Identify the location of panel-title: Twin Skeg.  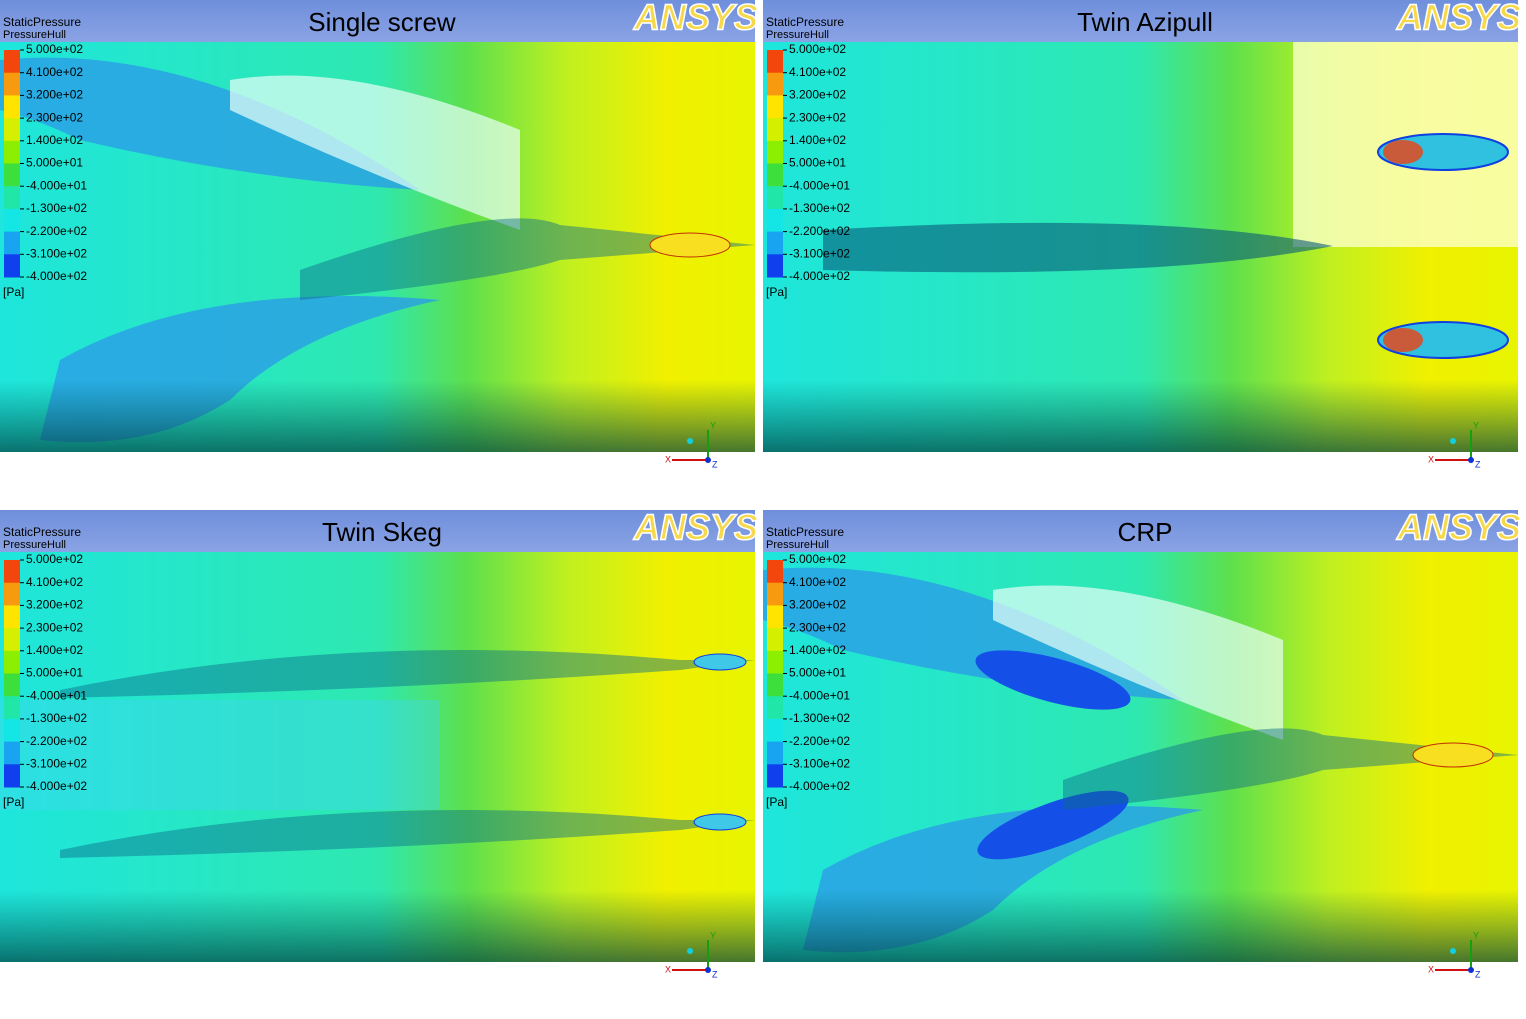
(382, 532).